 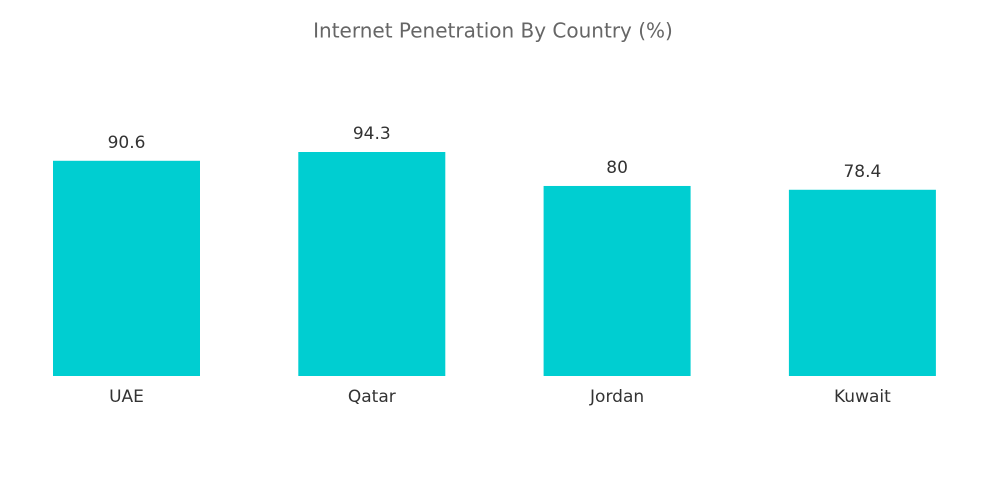 What do you see at coordinates (126, 397) in the screenshot?
I see `x-tick-label: UAE` at bounding box center [126, 397].